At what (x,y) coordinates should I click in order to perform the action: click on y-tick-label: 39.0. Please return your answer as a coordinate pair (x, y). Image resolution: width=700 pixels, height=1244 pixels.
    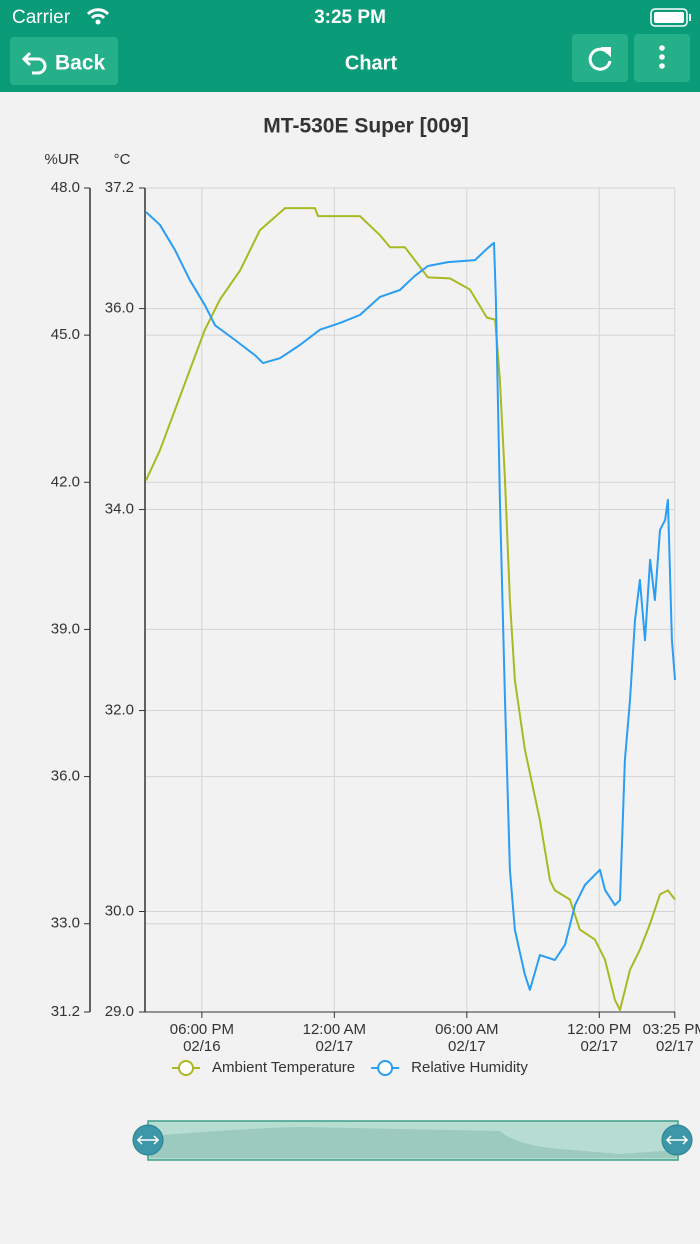
    Looking at the image, I should click on (65, 628).